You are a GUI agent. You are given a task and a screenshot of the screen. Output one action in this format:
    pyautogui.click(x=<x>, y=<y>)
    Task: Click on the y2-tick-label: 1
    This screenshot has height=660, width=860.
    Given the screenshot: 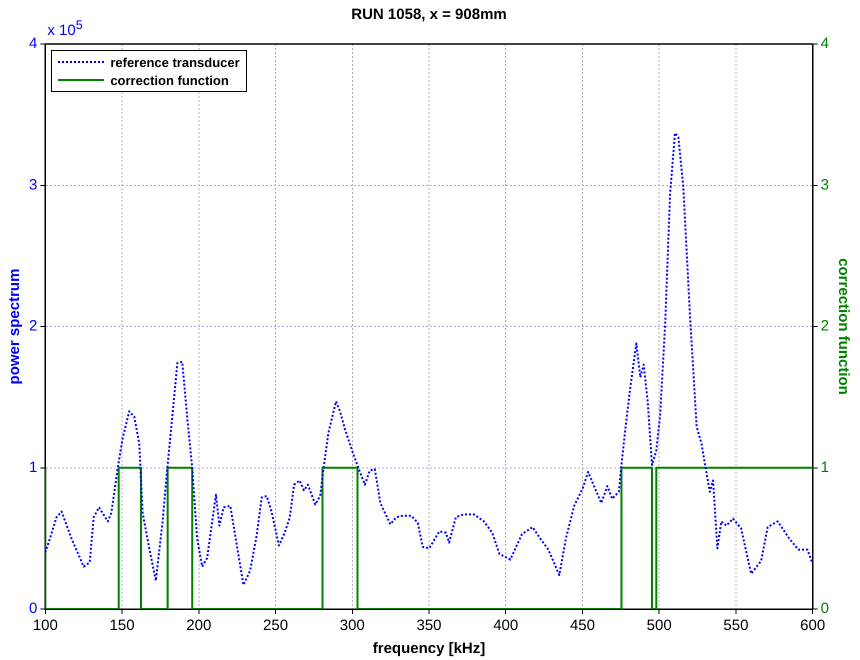 What is the action you would take?
    pyautogui.click(x=824, y=467)
    